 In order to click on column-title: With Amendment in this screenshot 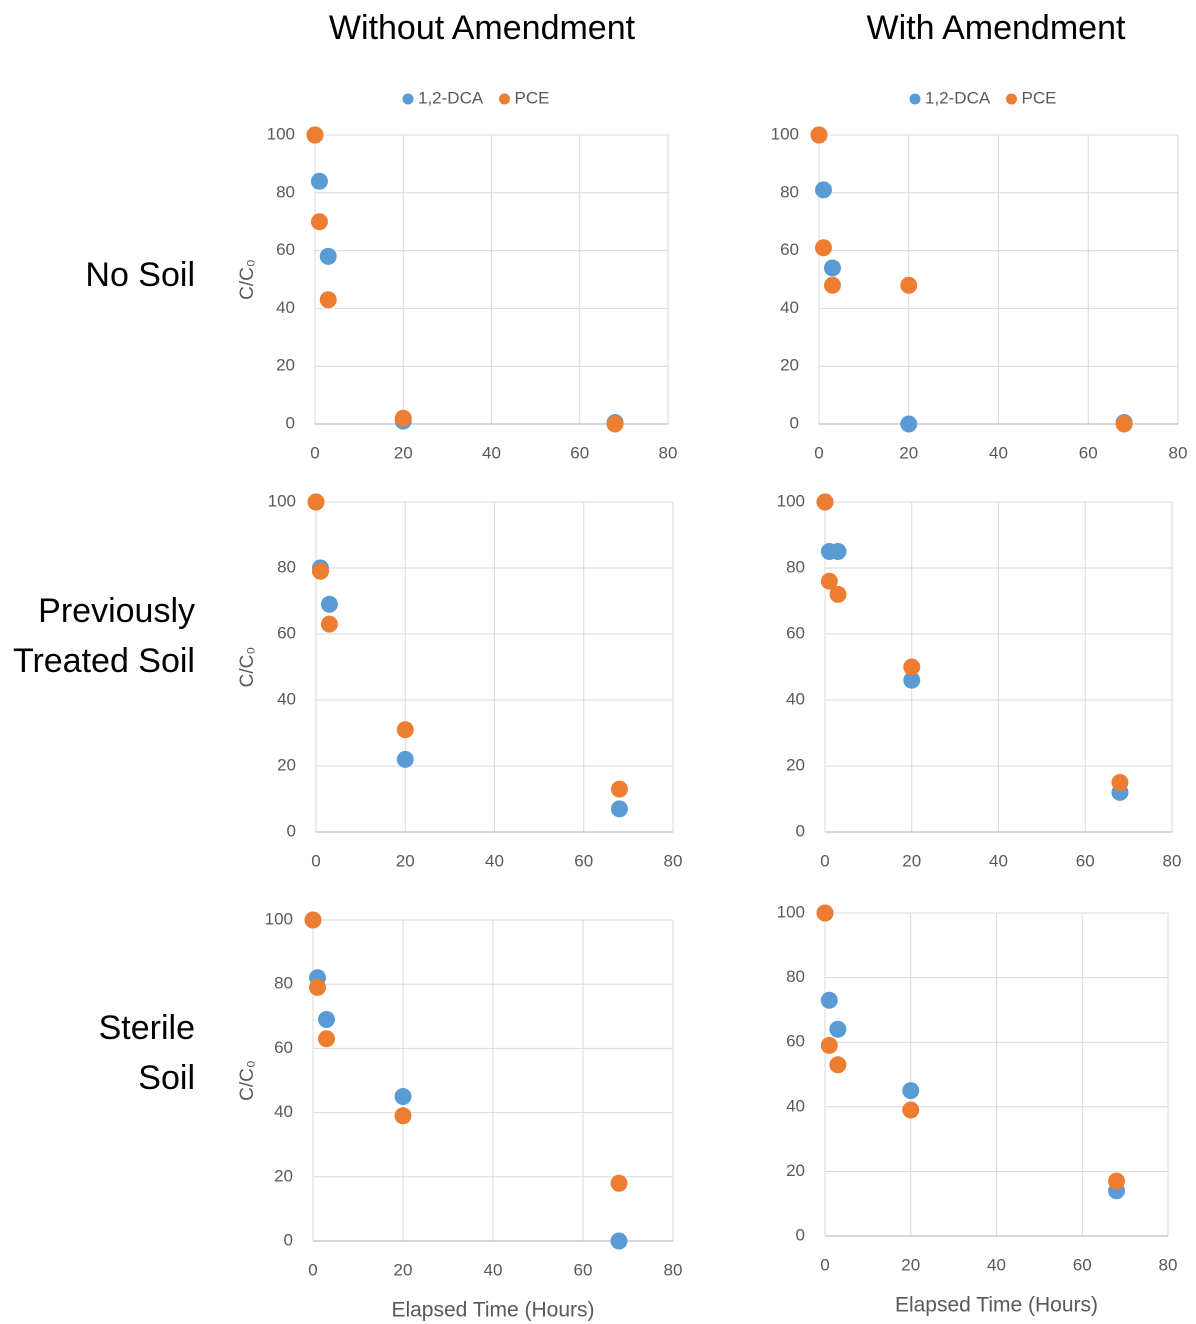, I will do `click(996, 28)`.